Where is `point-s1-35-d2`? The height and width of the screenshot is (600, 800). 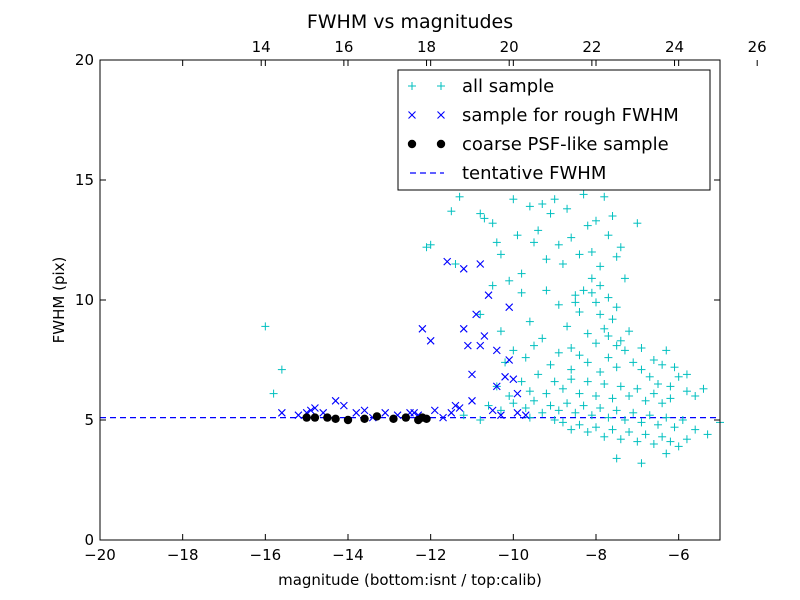 point-s1-35-d2 is located at coordinates (463, 268).